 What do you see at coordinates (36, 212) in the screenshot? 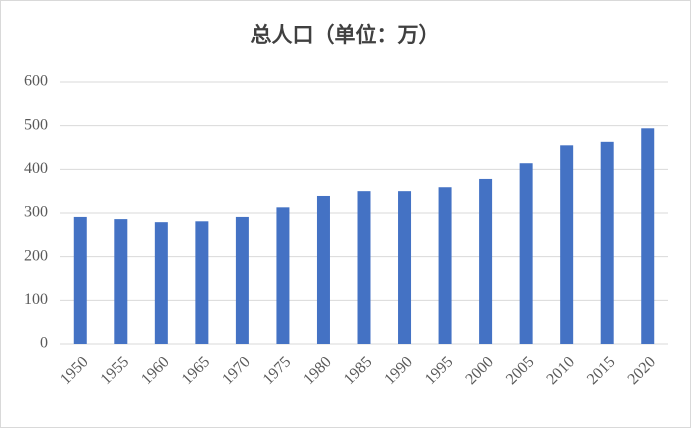
I see `y-tick-label: 300` at bounding box center [36, 212].